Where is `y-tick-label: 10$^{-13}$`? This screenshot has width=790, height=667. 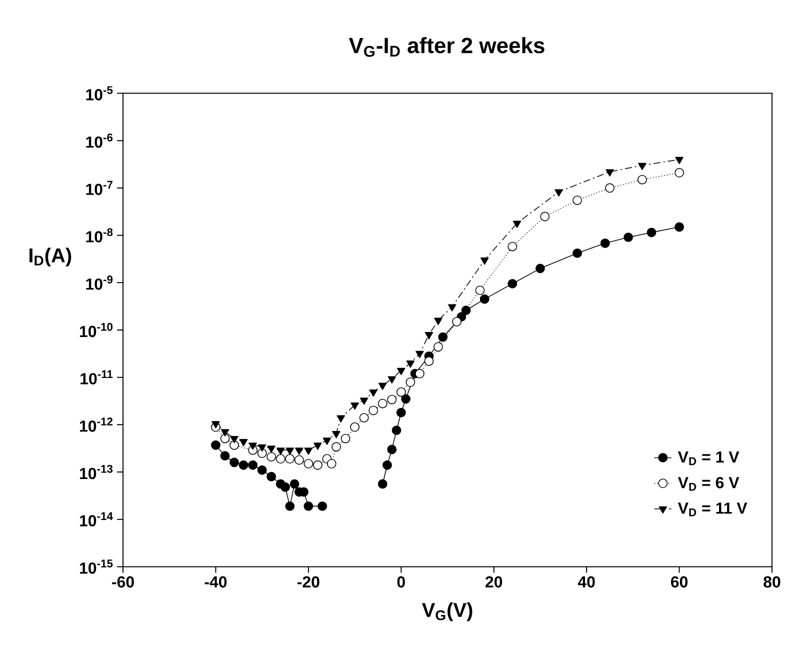
y-tick-label: 10$^{-13}$ is located at coordinates (96, 472).